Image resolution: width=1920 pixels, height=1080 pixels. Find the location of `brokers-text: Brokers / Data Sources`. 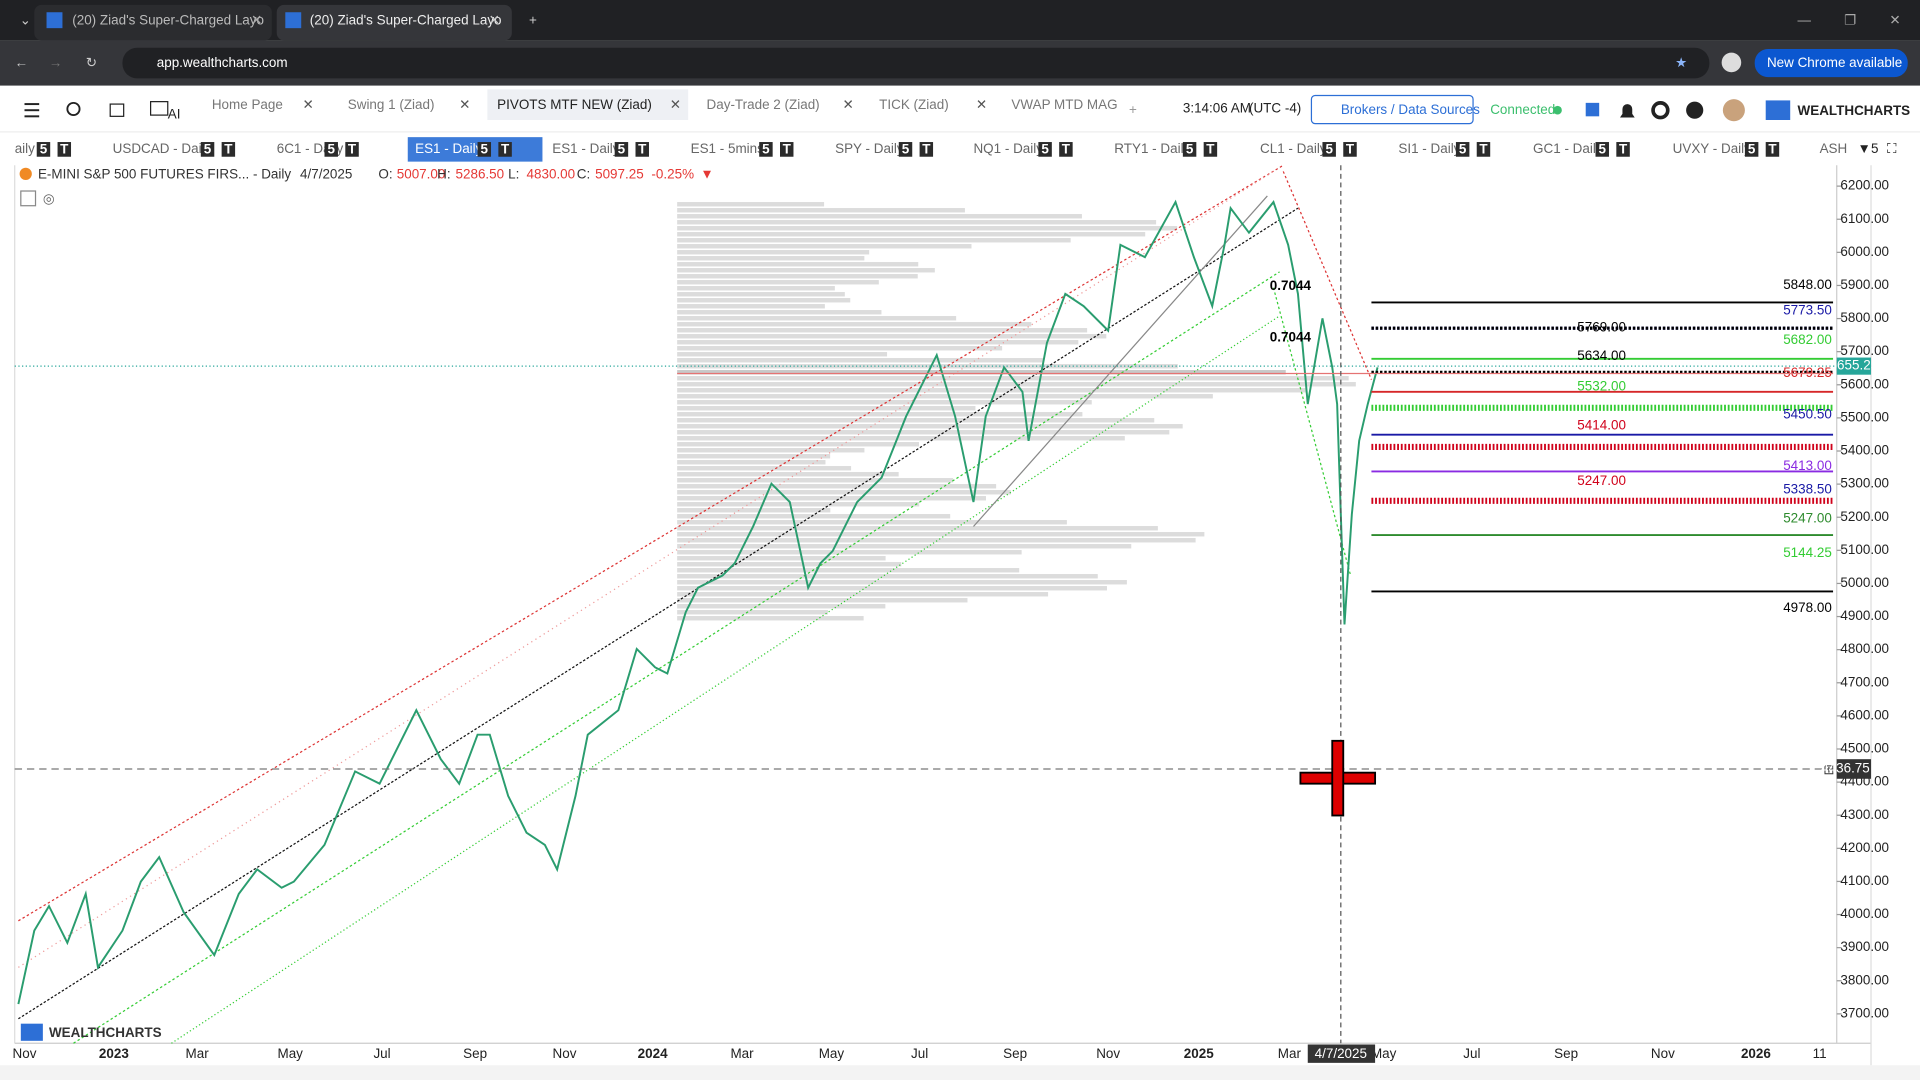

brokers-text: Brokers / Data Sources is located at coordinates (1410, 109).